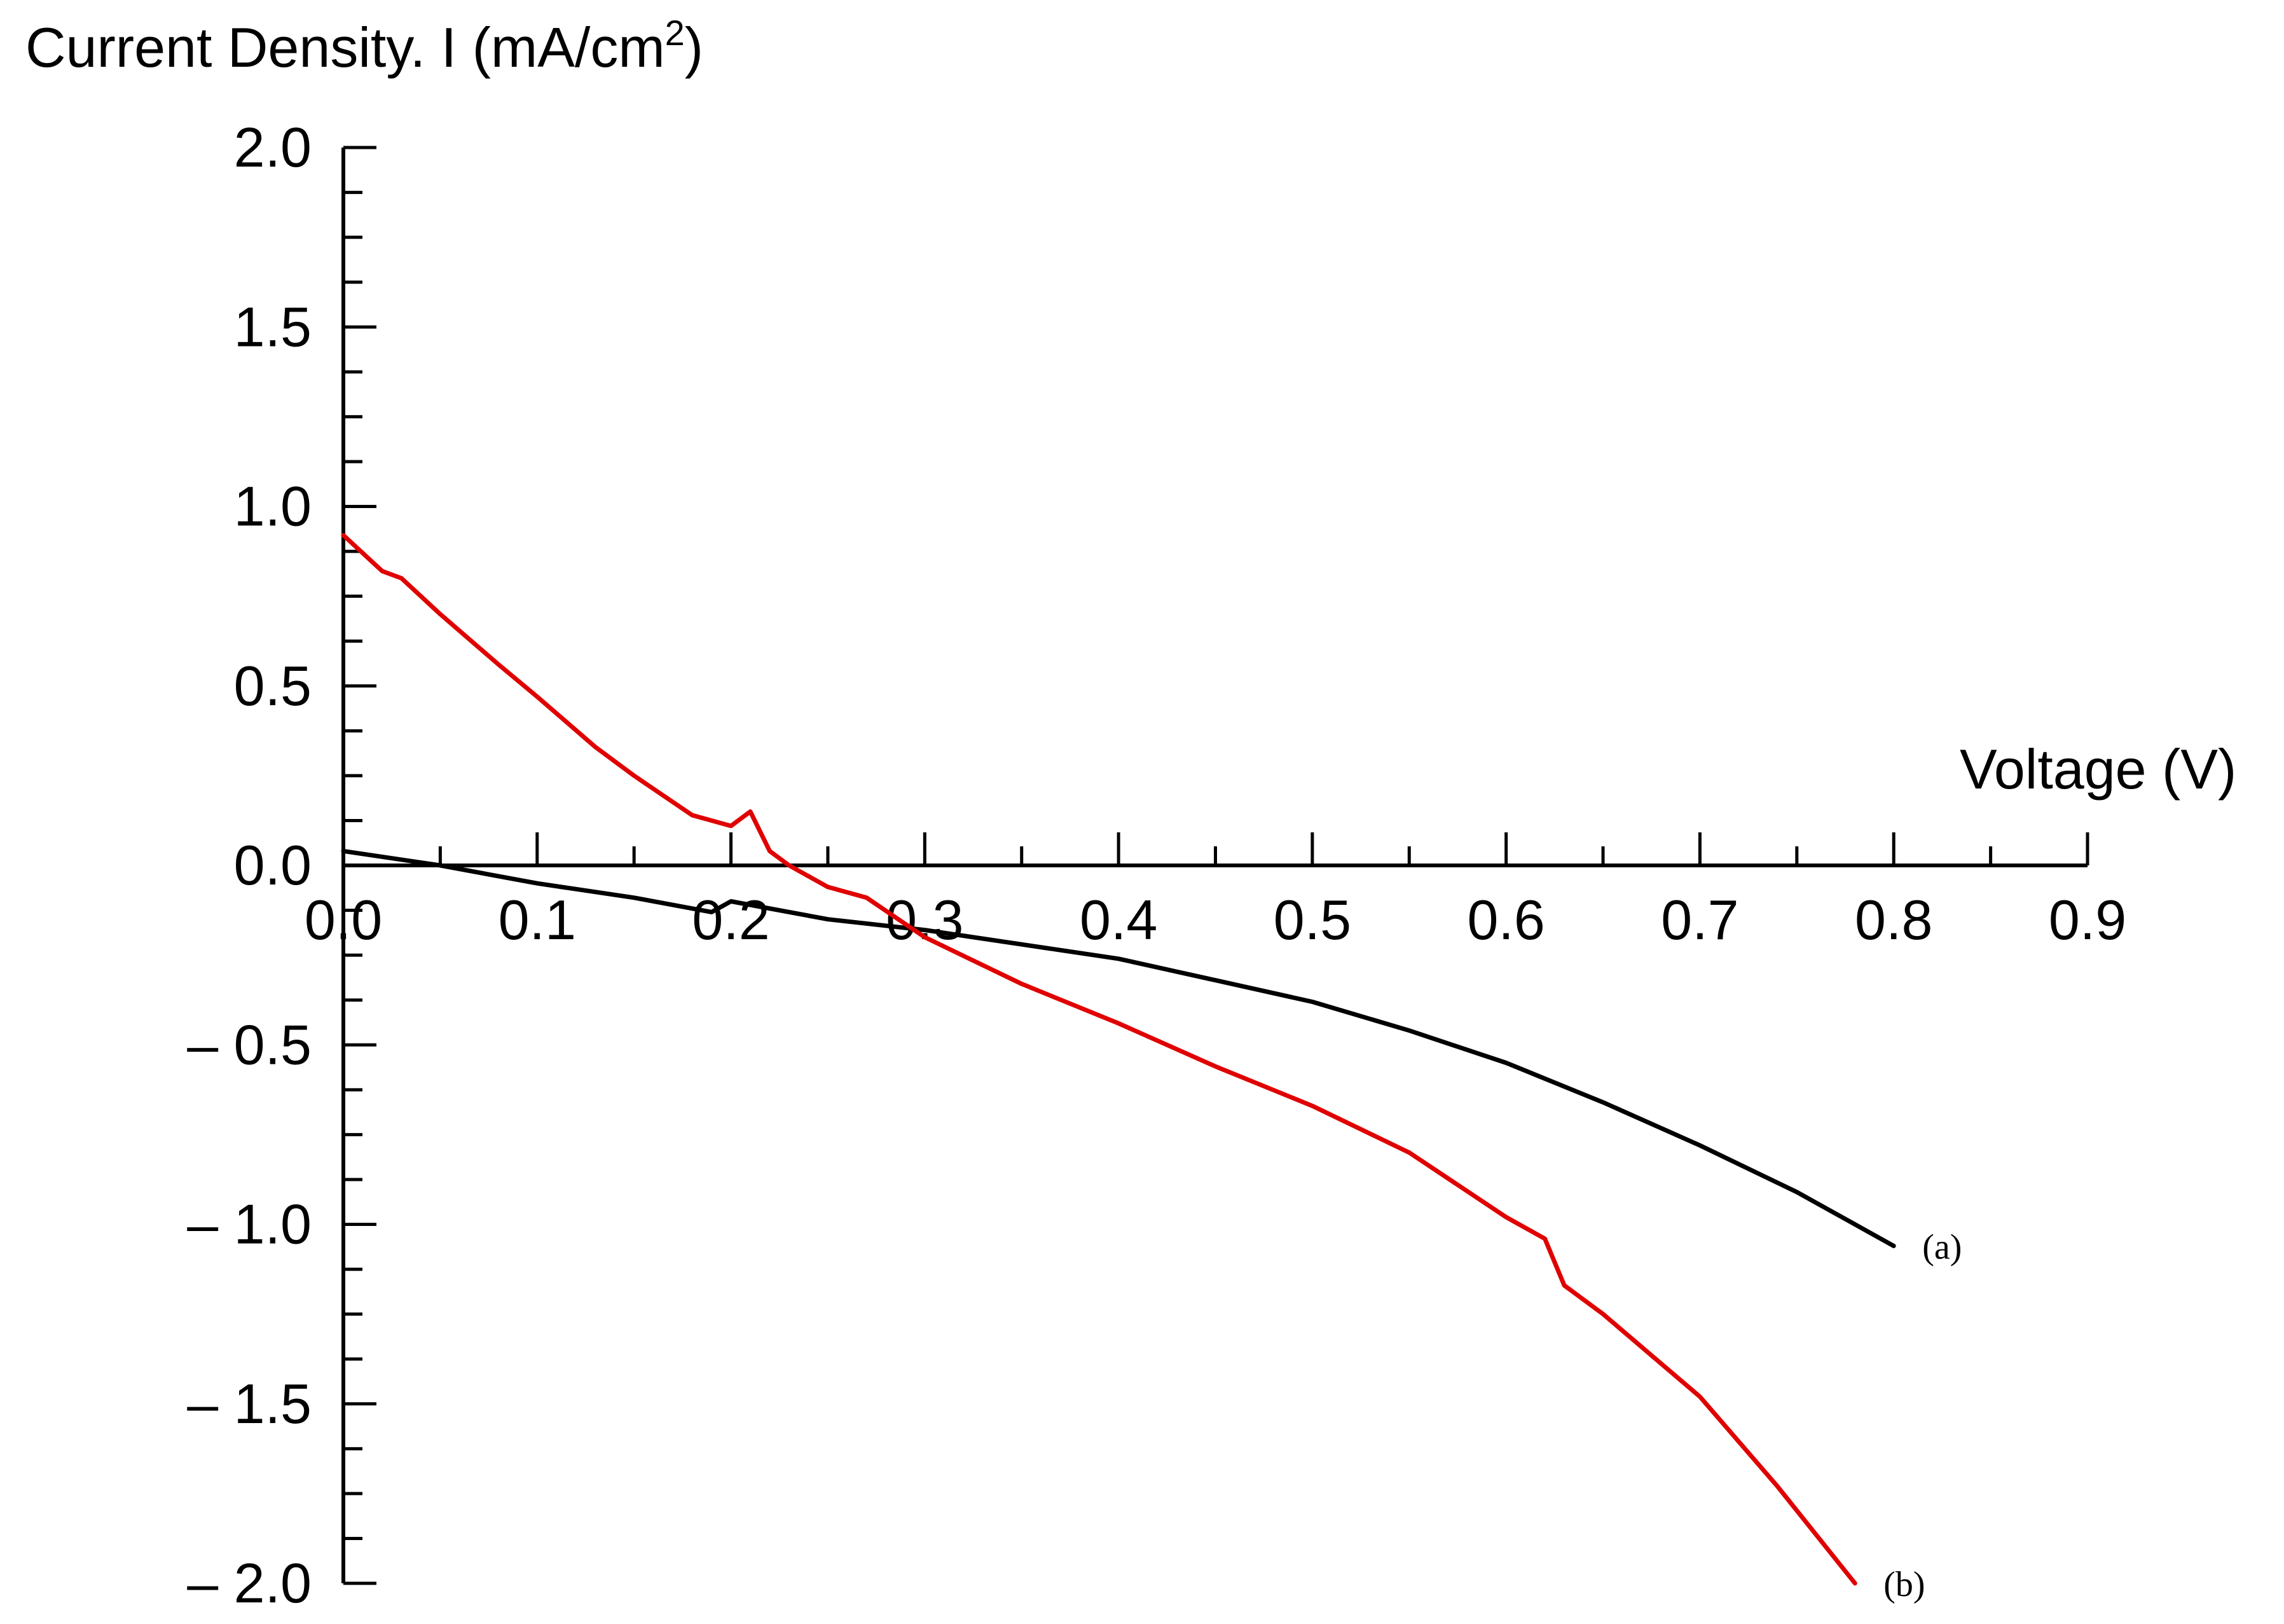 The image size is (2284, 1624). What do you see at coordinates (1893, 919) in the screenshot?
I see `x-tick-label: 0.8` at bounding box center [1893, 919].